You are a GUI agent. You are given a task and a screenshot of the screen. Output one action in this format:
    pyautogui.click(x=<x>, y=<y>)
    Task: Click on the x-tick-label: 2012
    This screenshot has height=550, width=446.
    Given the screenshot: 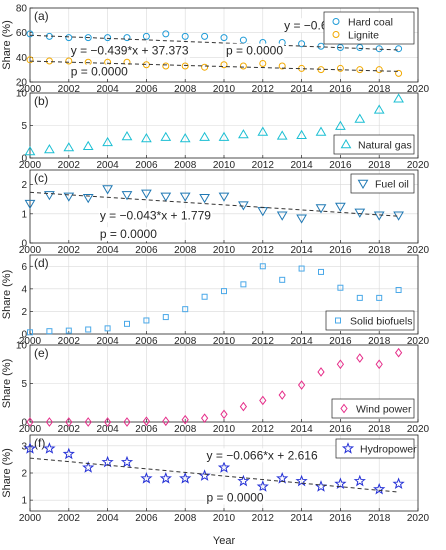 What is the action you would take?
    pyautogui.click(x=263, y=341)
    